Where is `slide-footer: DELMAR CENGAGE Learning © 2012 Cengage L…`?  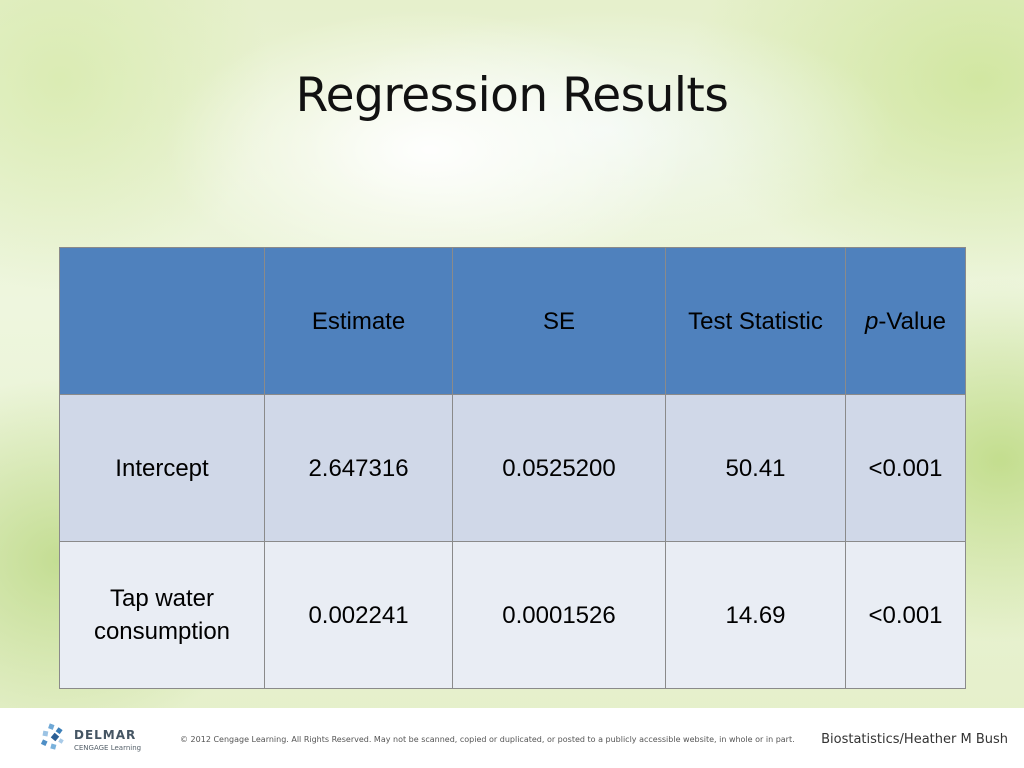 slide-footer: DELMAR CENGAGE Learning © 2012 Cengage L… is located at coordinates (512, 738).